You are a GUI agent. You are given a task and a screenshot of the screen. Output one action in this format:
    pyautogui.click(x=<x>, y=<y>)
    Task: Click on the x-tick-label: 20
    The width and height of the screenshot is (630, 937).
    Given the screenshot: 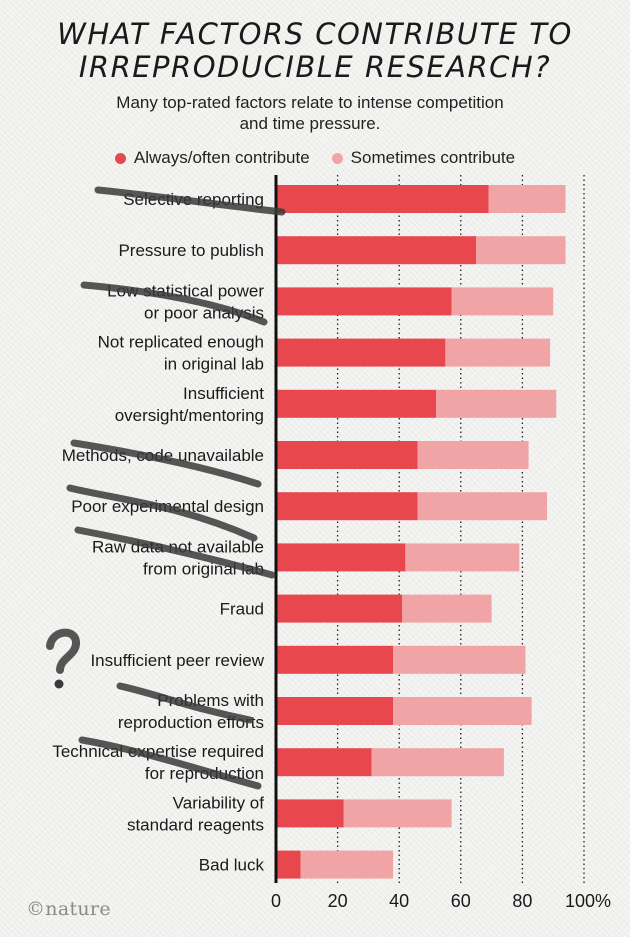 What is the action you would take?
    pyautogui.click(x=338, y=901)
    